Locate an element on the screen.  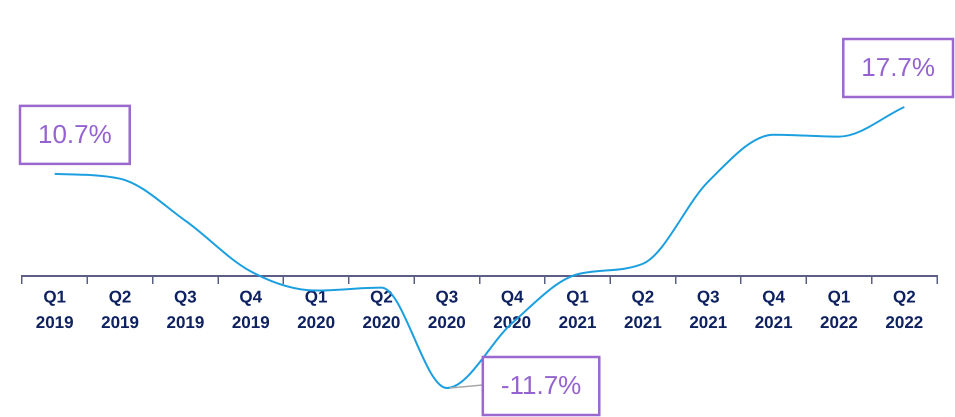
x-tick-label: Q1 2022 is located at coordinates (839, 310).